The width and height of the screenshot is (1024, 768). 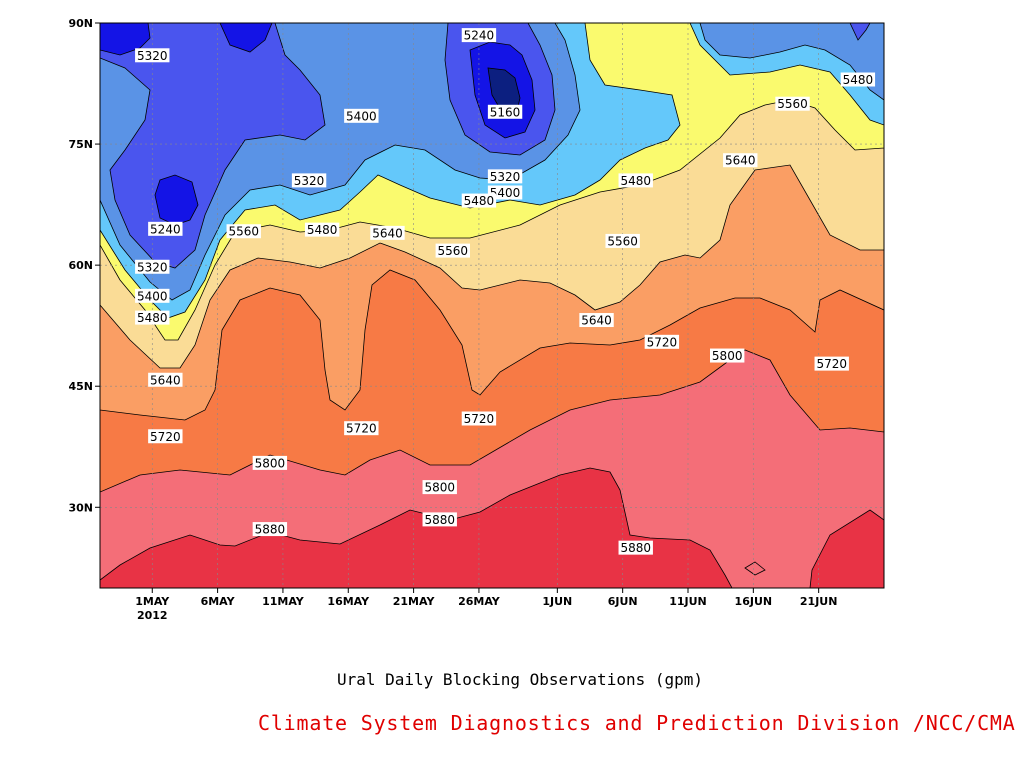 What do you see at coordinates (246, 38) in the screenshot?
I see `band-5160-5240-north` at bounding box center [246, 38].